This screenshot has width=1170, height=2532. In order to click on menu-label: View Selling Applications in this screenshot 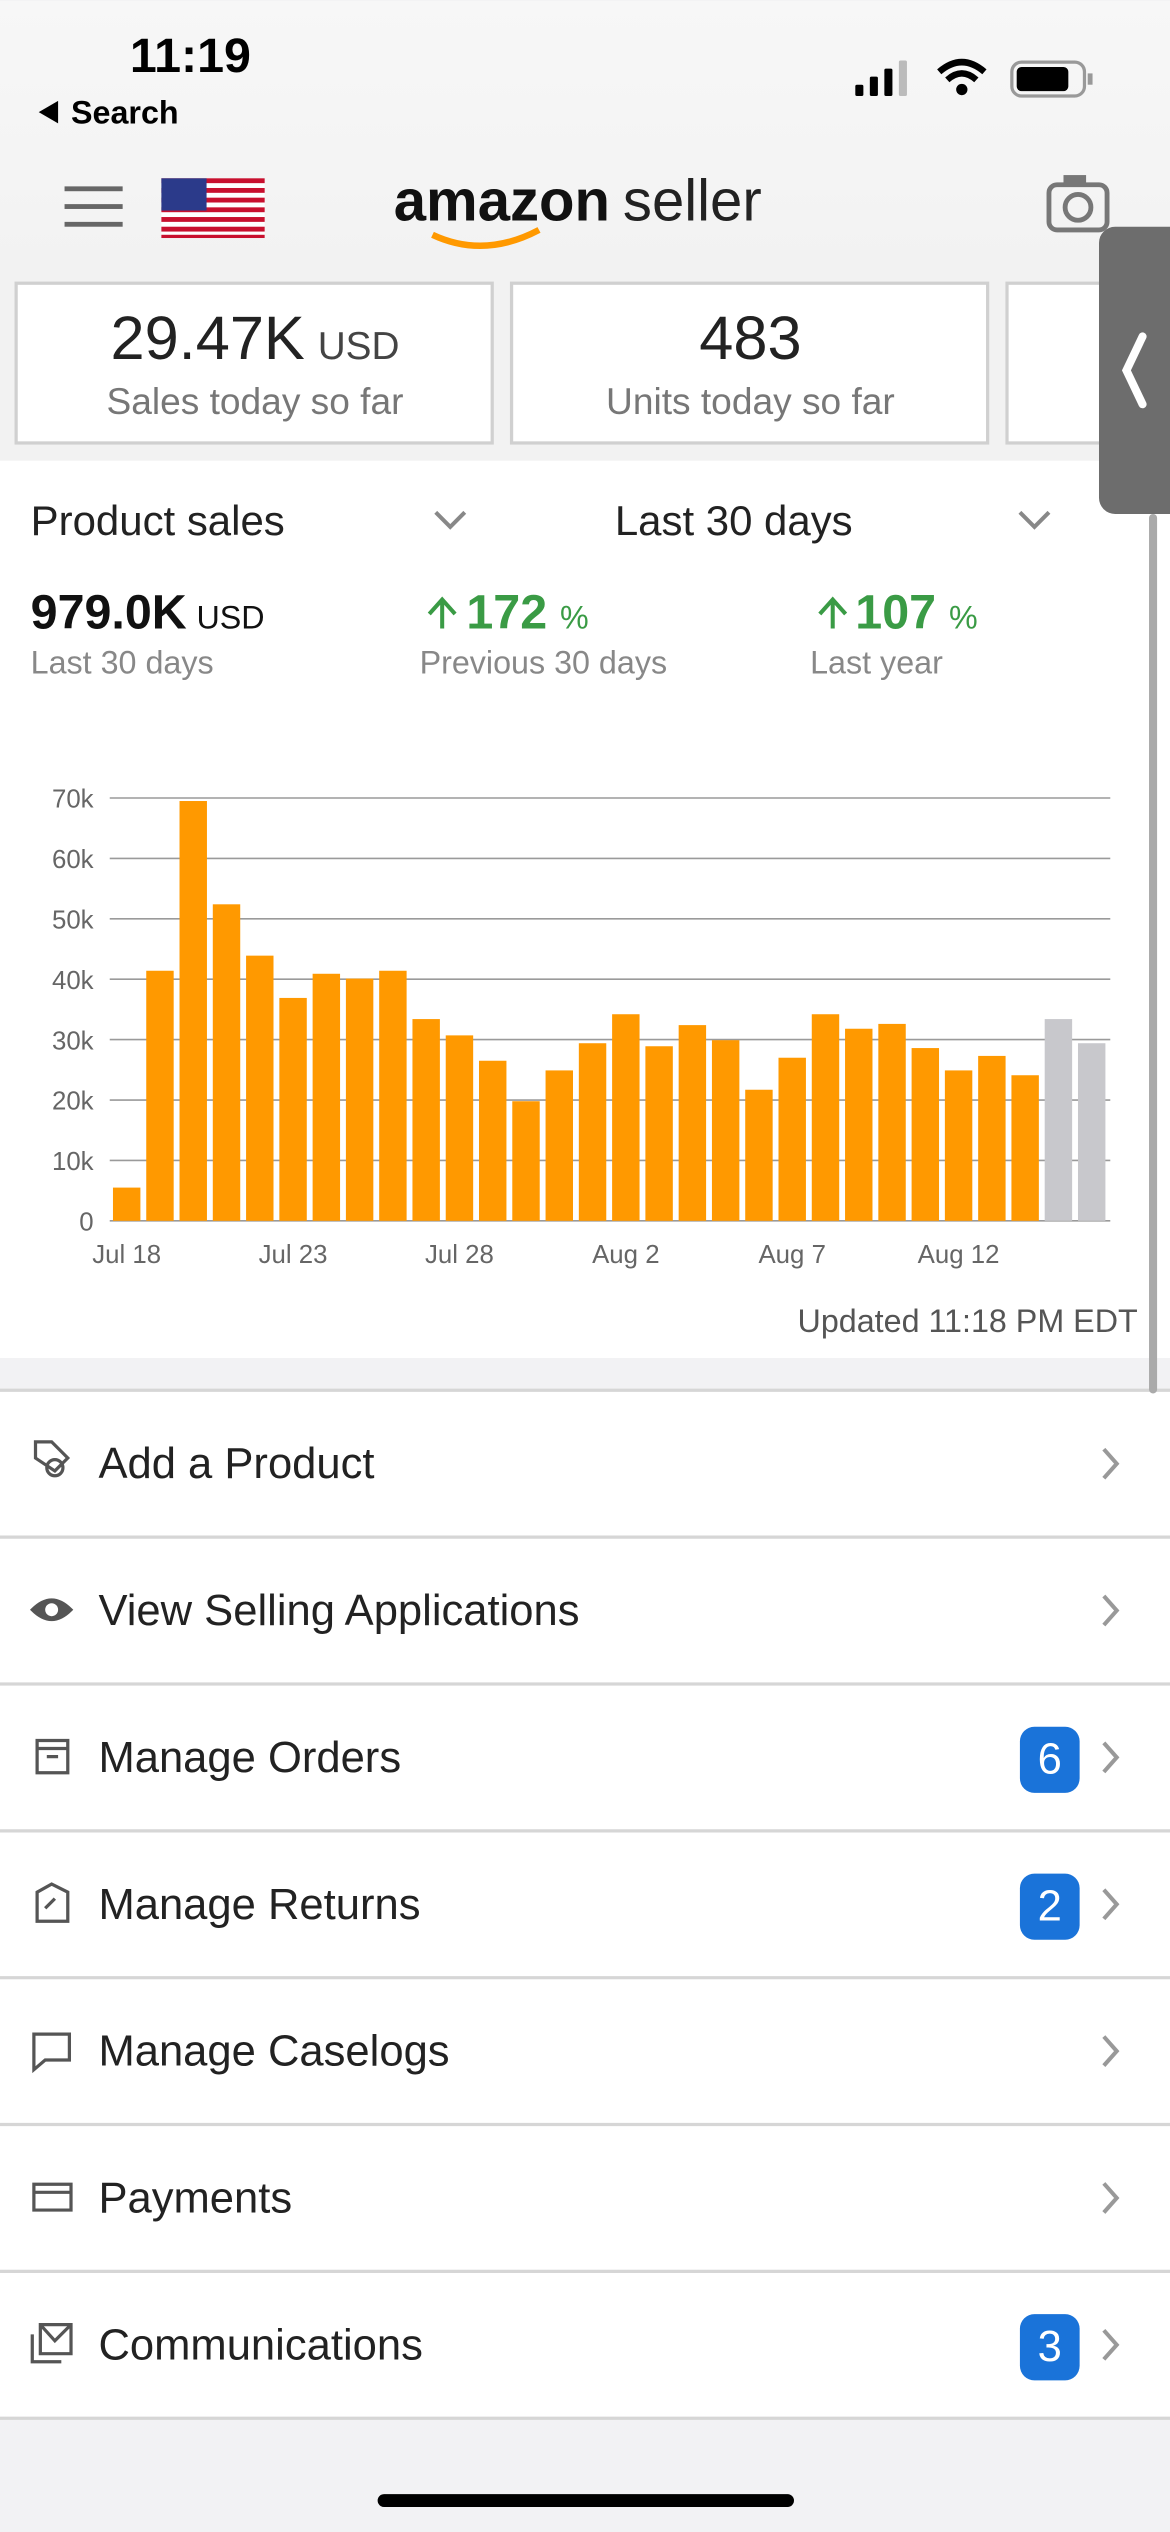, I will do `click(338, 1611)`.